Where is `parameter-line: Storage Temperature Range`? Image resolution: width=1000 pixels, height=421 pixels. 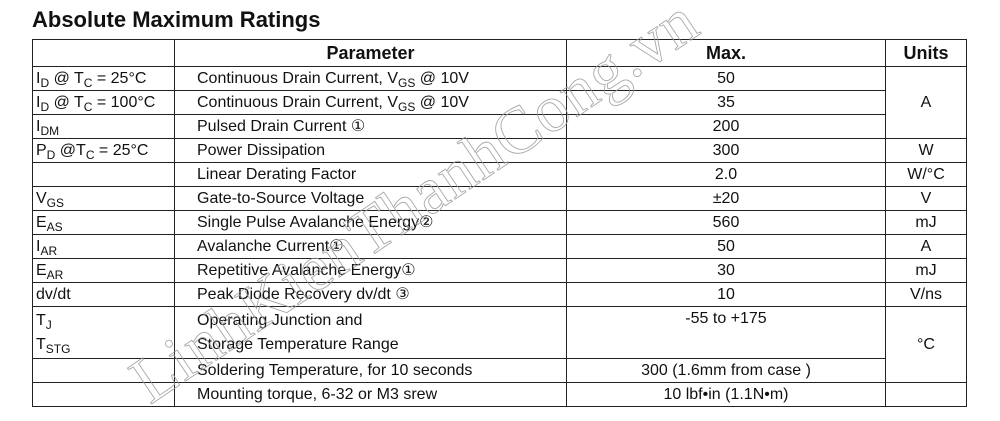
parameter-line: Storage Temperature Range is located at coordinates (298, 344).